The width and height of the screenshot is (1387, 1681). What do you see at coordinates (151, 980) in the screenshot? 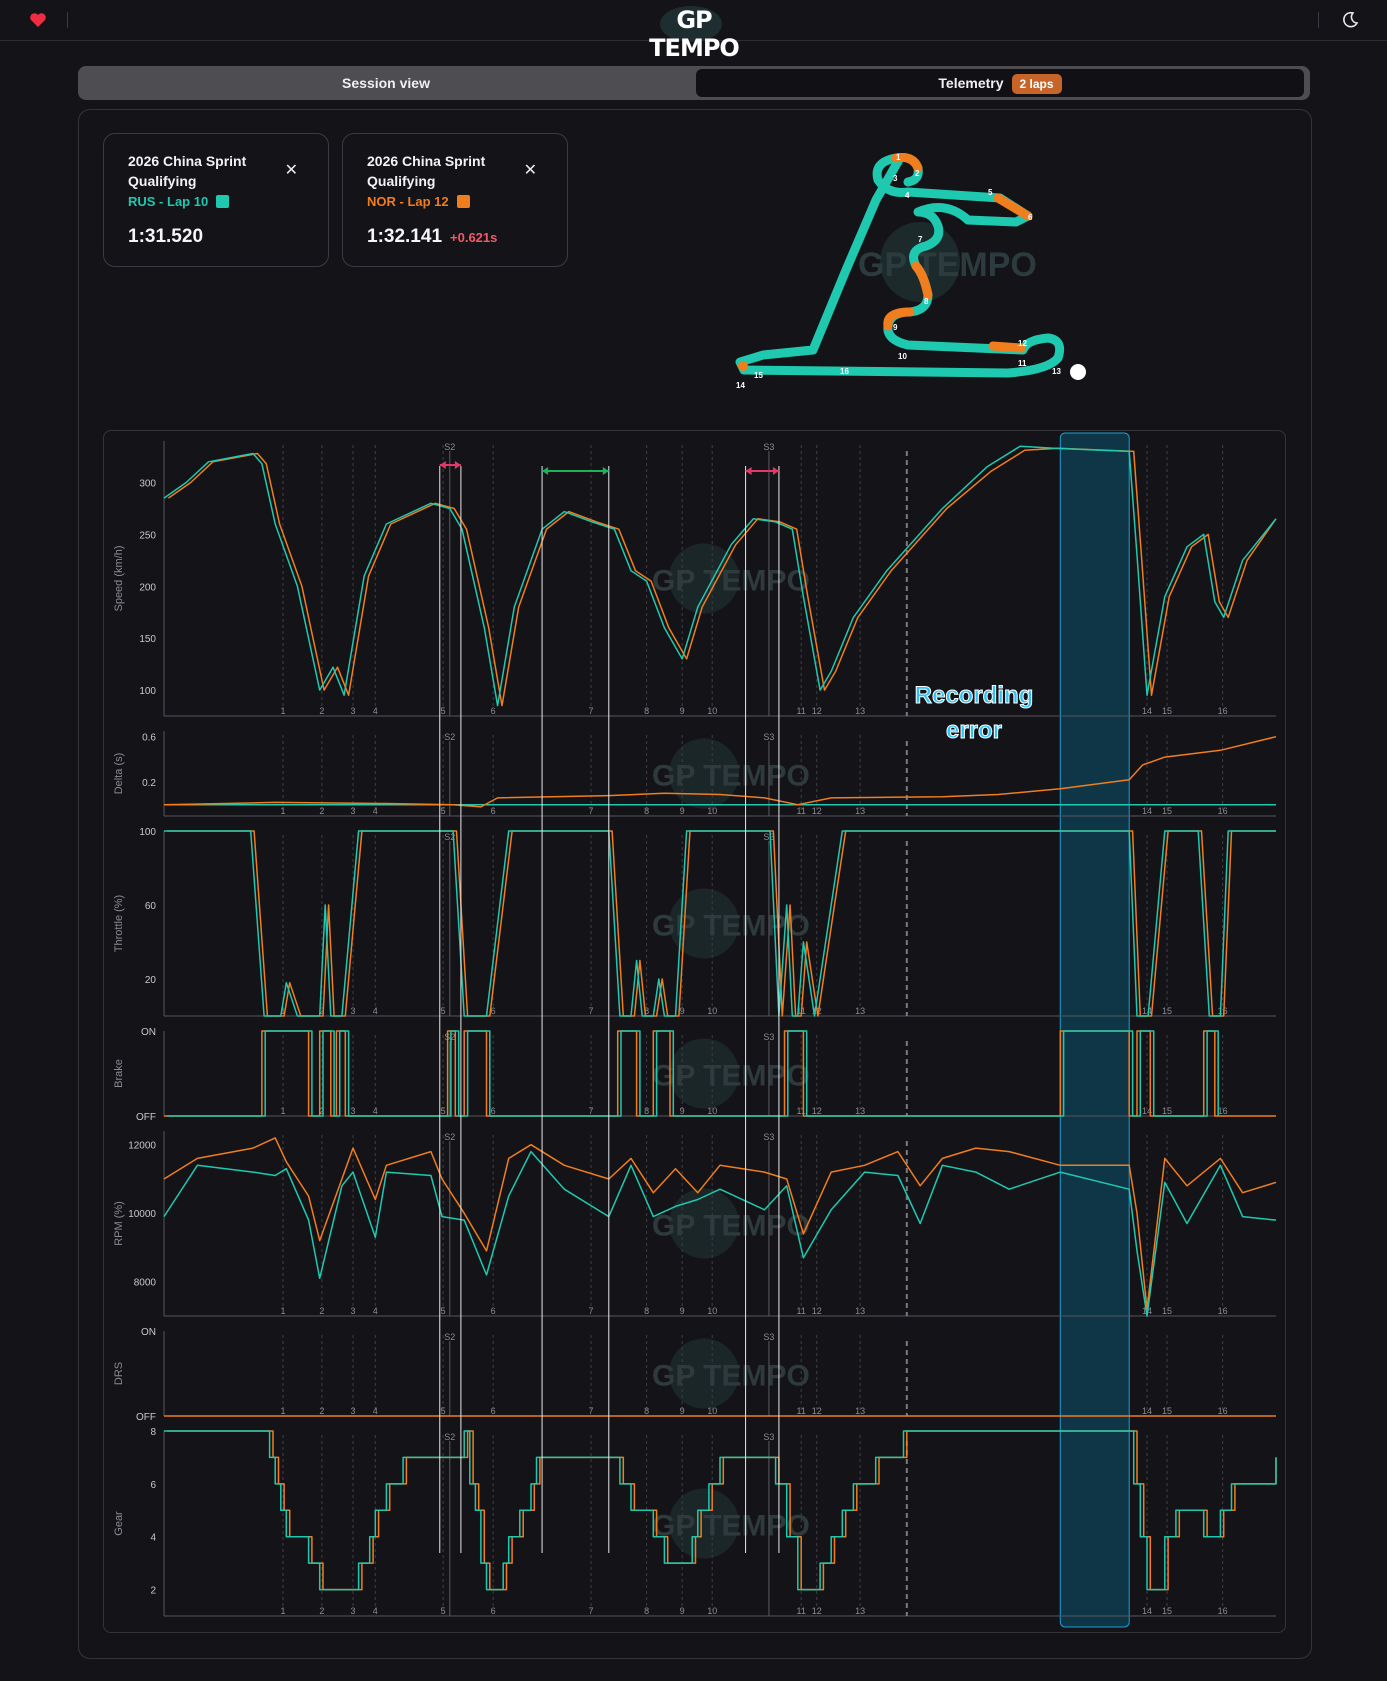
I see `y-tick-label: 20` at bounding box center [151, 980].